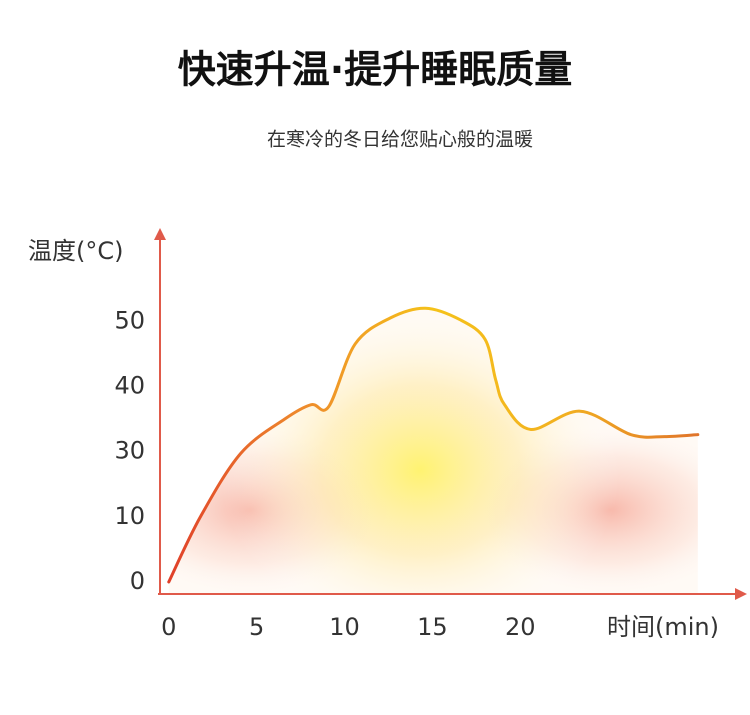 The height and width of the screenshot is (715, 750). What do you see at coordinates (520, 627) in the screenshot?
I see `x-tick-label: 20` at bounding box center [520, 627].